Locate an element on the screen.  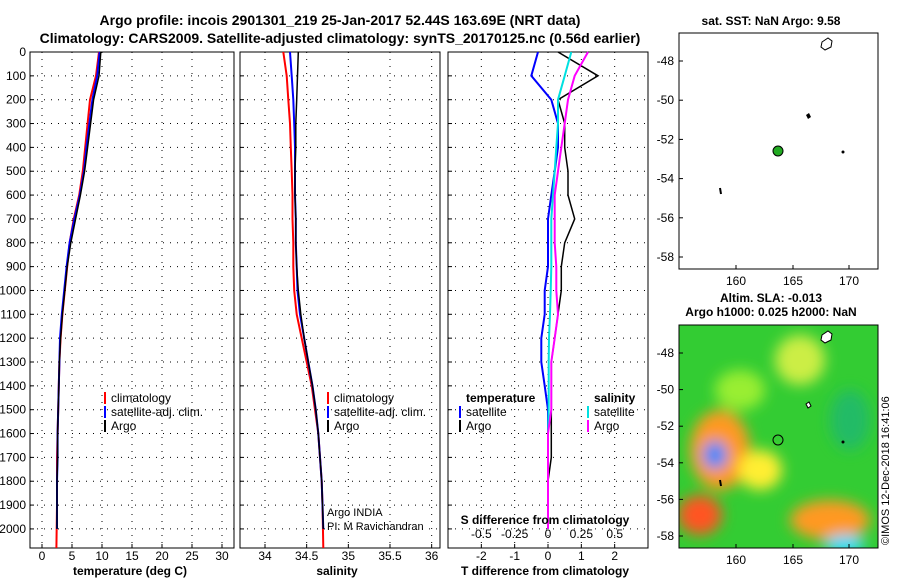
x-tick-label: 25 is located at coordinates (192, 556).